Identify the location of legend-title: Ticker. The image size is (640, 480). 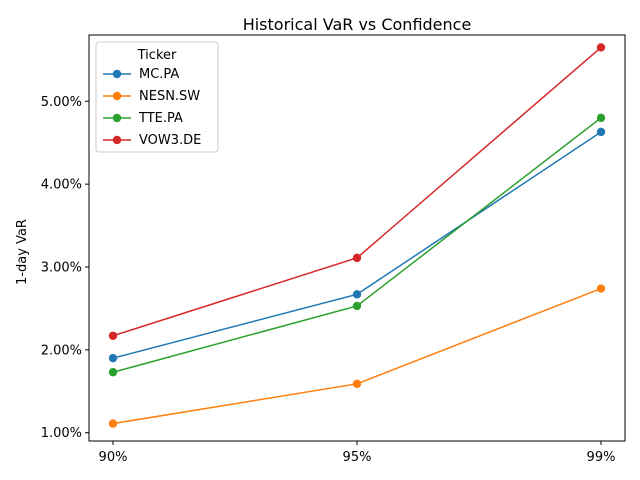
(157, 55).